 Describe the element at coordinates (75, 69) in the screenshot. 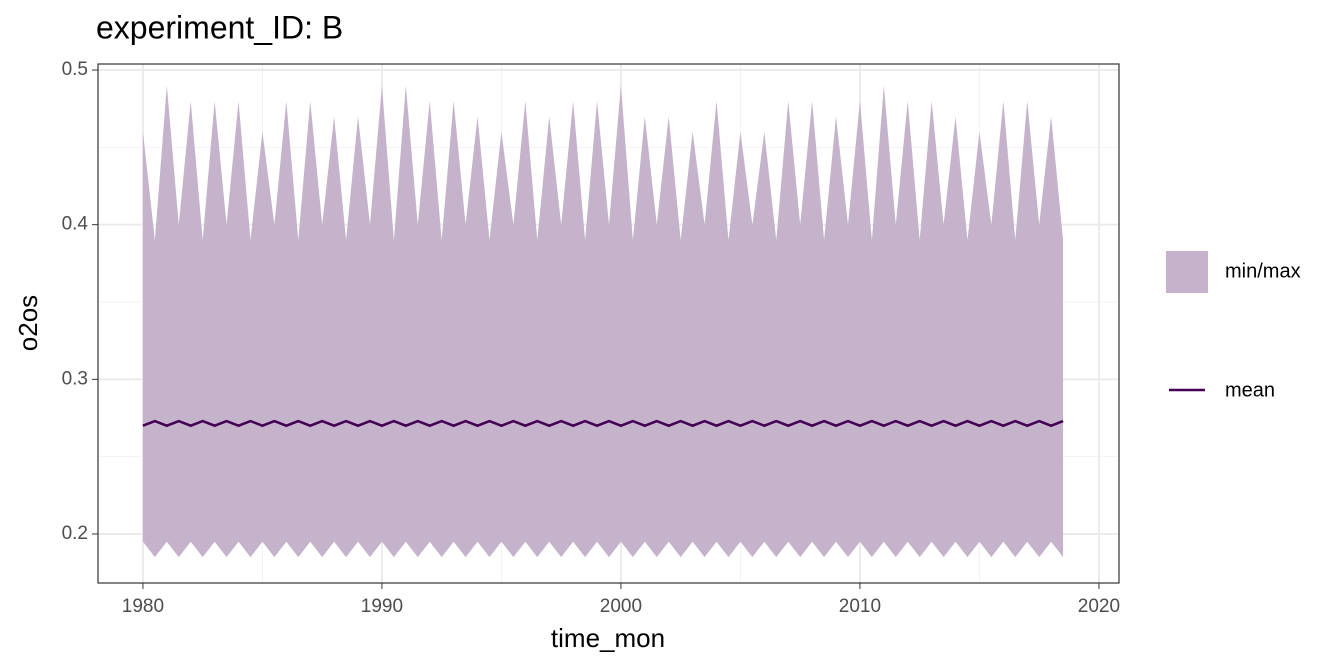

I see `y-tick-label: 0.5` at that location.